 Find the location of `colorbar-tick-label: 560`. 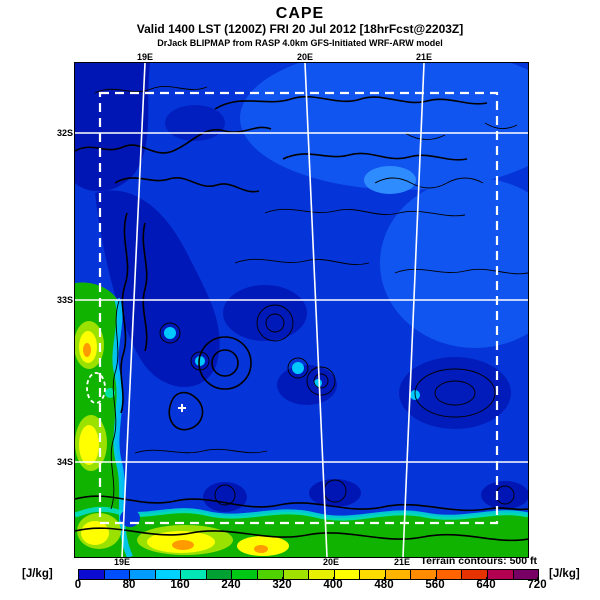

colorbar-tick-label: 560 is located at coordinates (435, 585).